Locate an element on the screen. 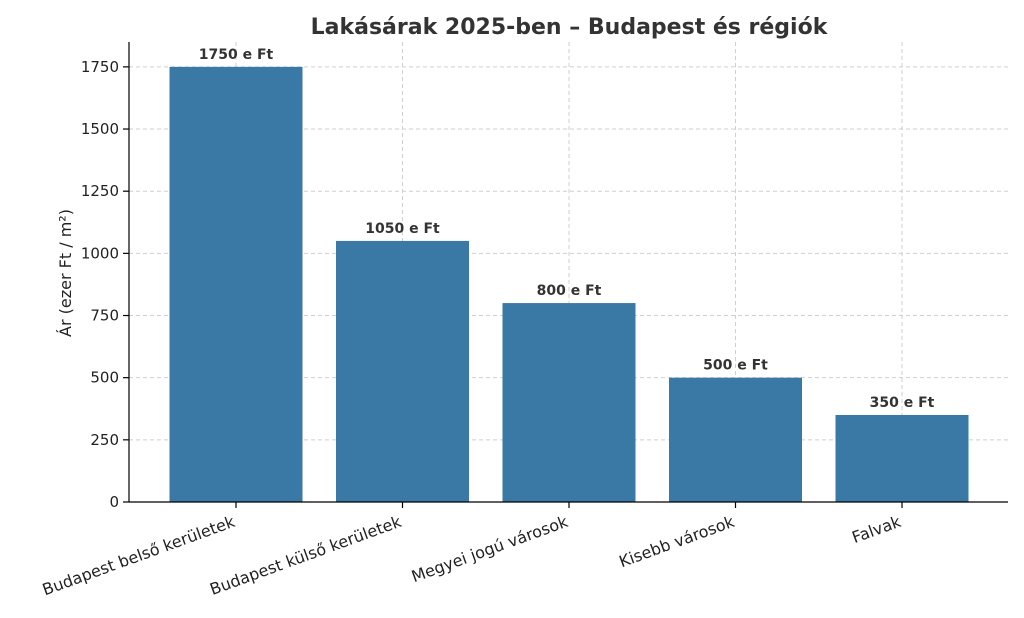 This screenshot has width=1024, height=618. y-tick-label: 1500 is located at coordinates (100, 129).